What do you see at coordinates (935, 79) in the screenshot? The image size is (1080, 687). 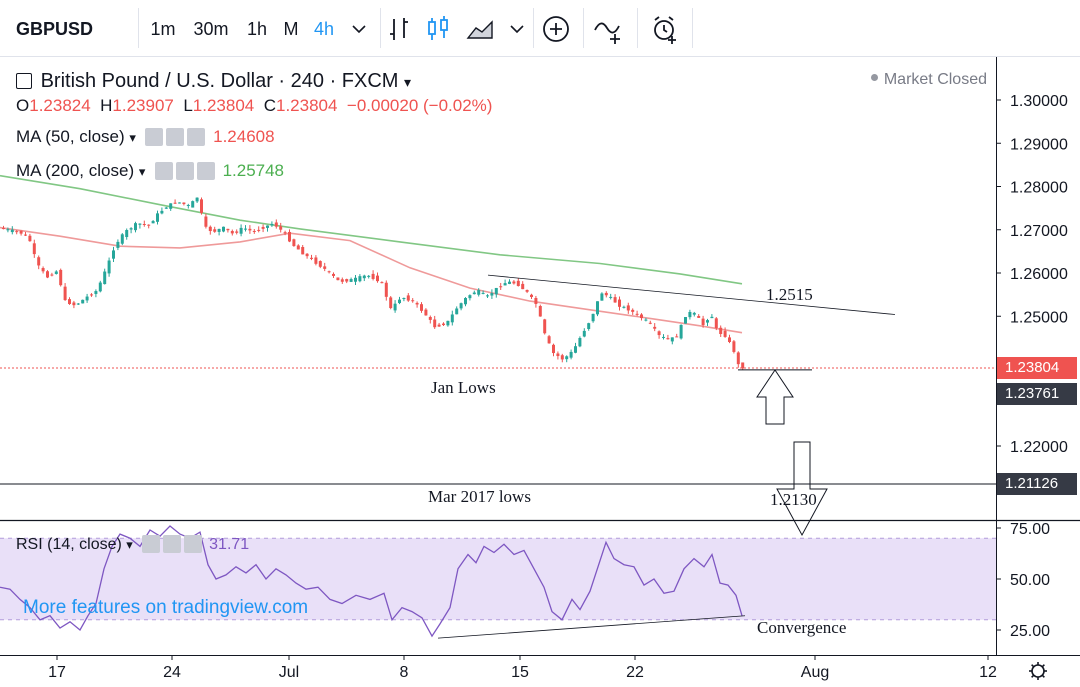 I see `market-status-text: Market Closed` at bounding box center [935, 79].